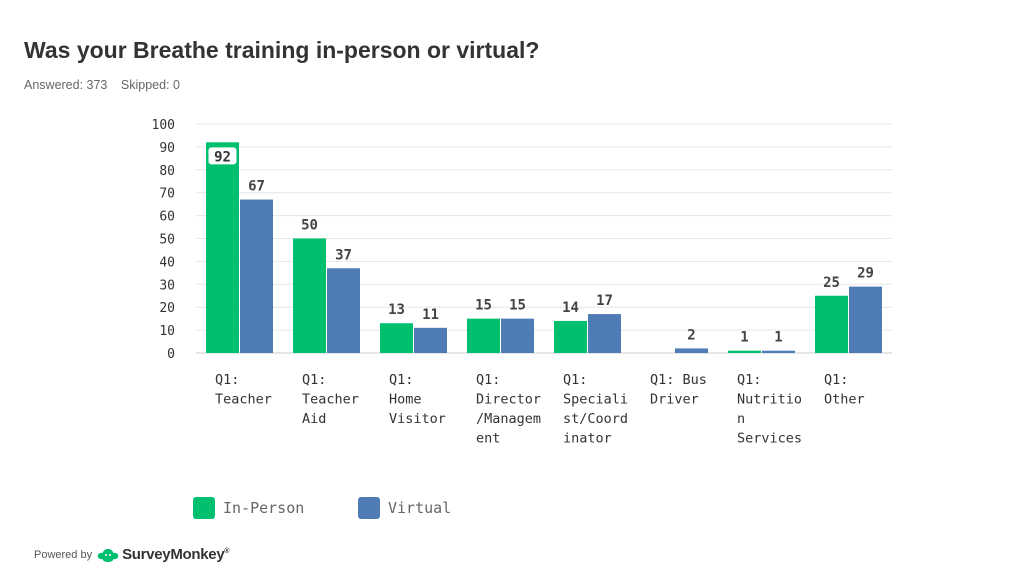  I want to click on data-label: 37, so click(343, 255).